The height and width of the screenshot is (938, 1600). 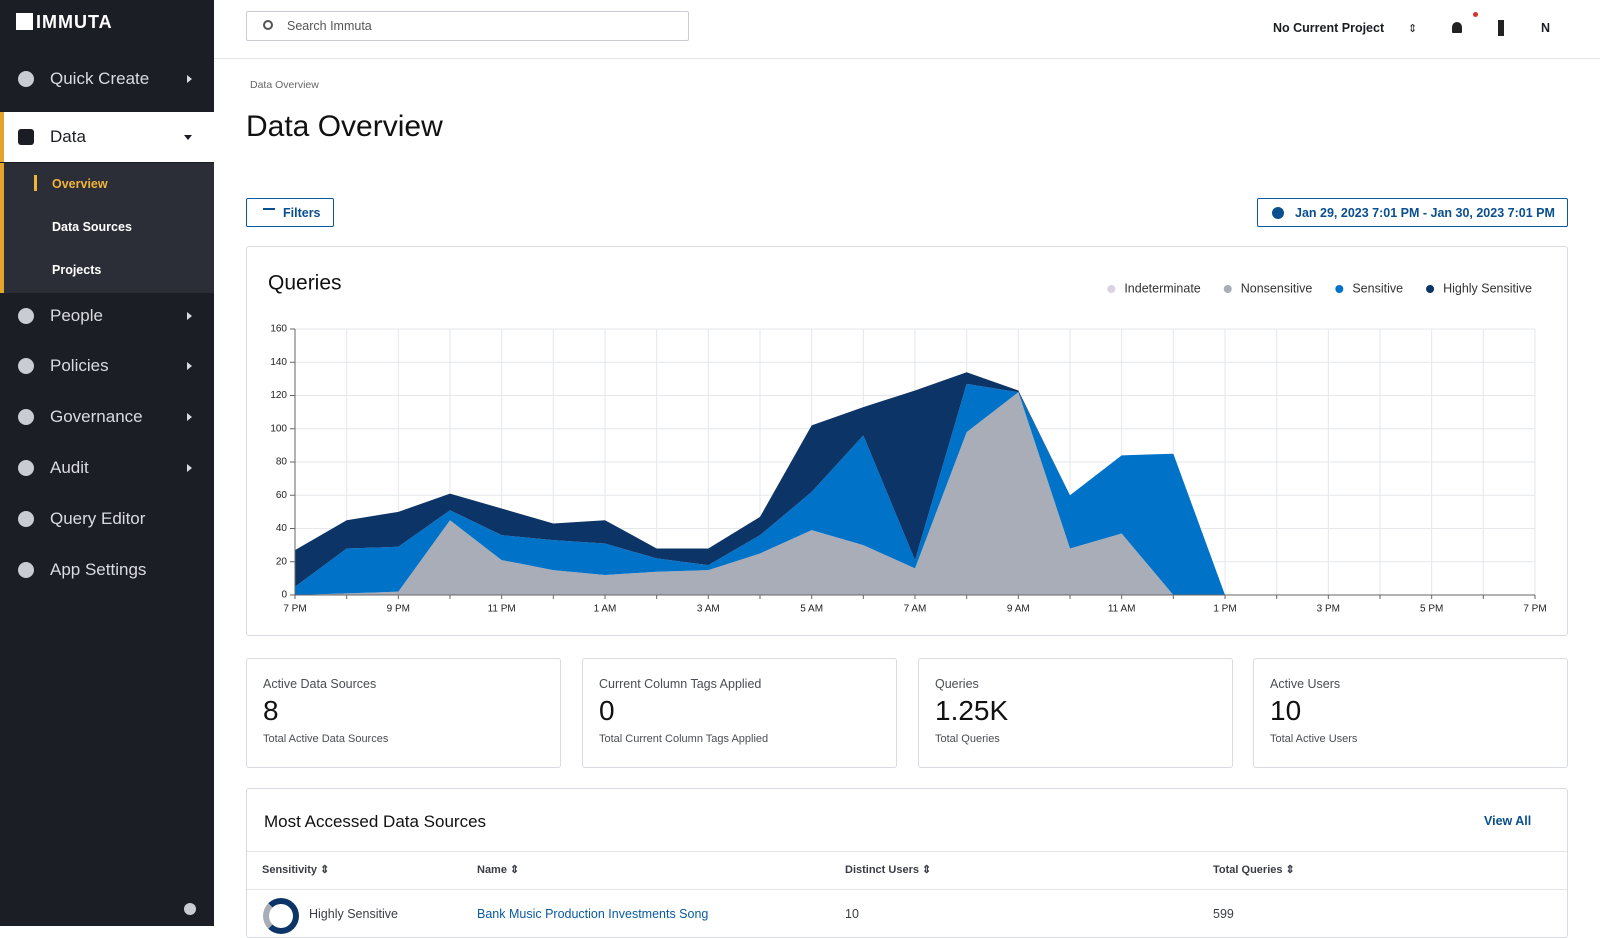 I want to click on nav-item: Quick Create, so click(x=107, y=79).